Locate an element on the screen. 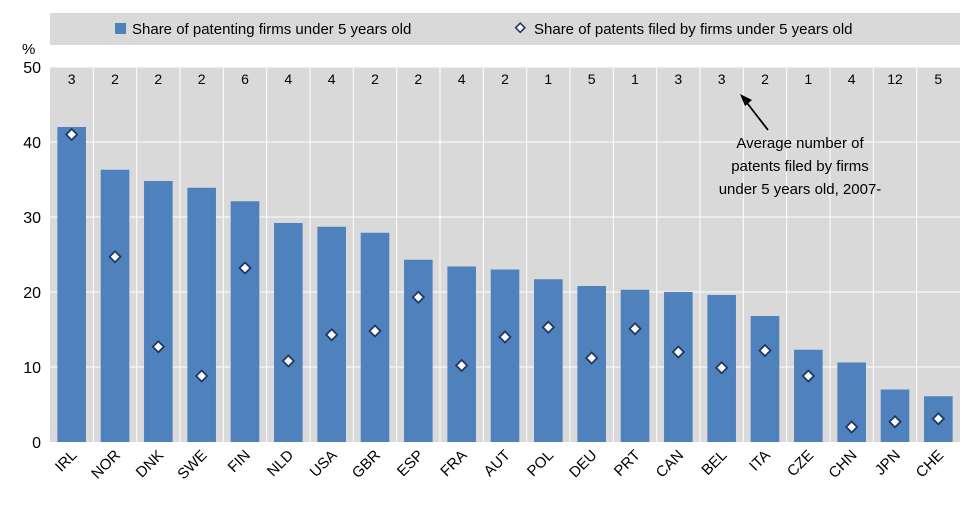  count-label-fin: 6 is located at coordinates (245, 79).